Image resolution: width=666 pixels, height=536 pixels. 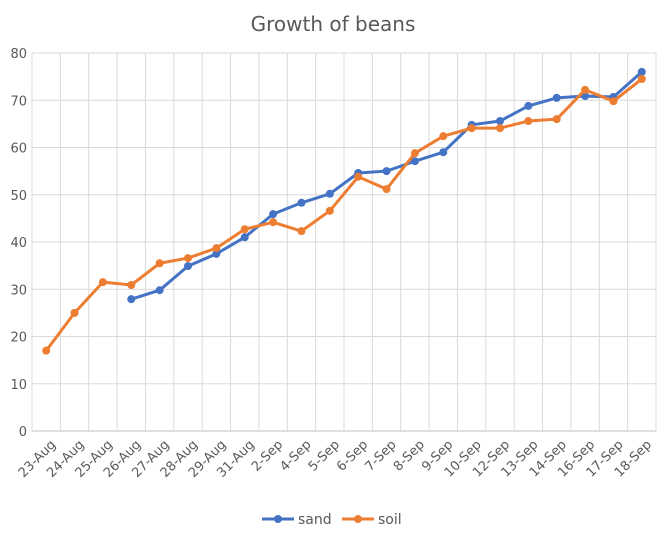 What do you see at coordinates (18, 196) in the screenshot?
I see `y-tick-label: 50` at bounding box center [18, 196].